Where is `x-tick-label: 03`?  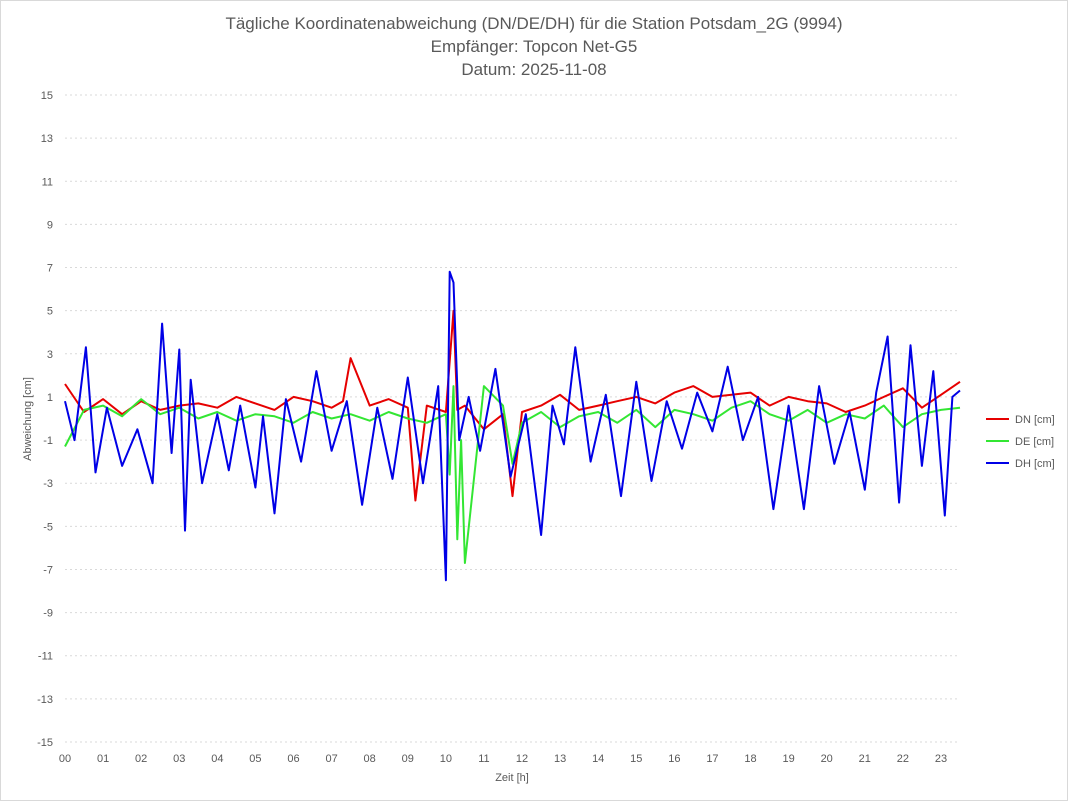 x-tick-label: 03 is located at coordinates (179, 759).